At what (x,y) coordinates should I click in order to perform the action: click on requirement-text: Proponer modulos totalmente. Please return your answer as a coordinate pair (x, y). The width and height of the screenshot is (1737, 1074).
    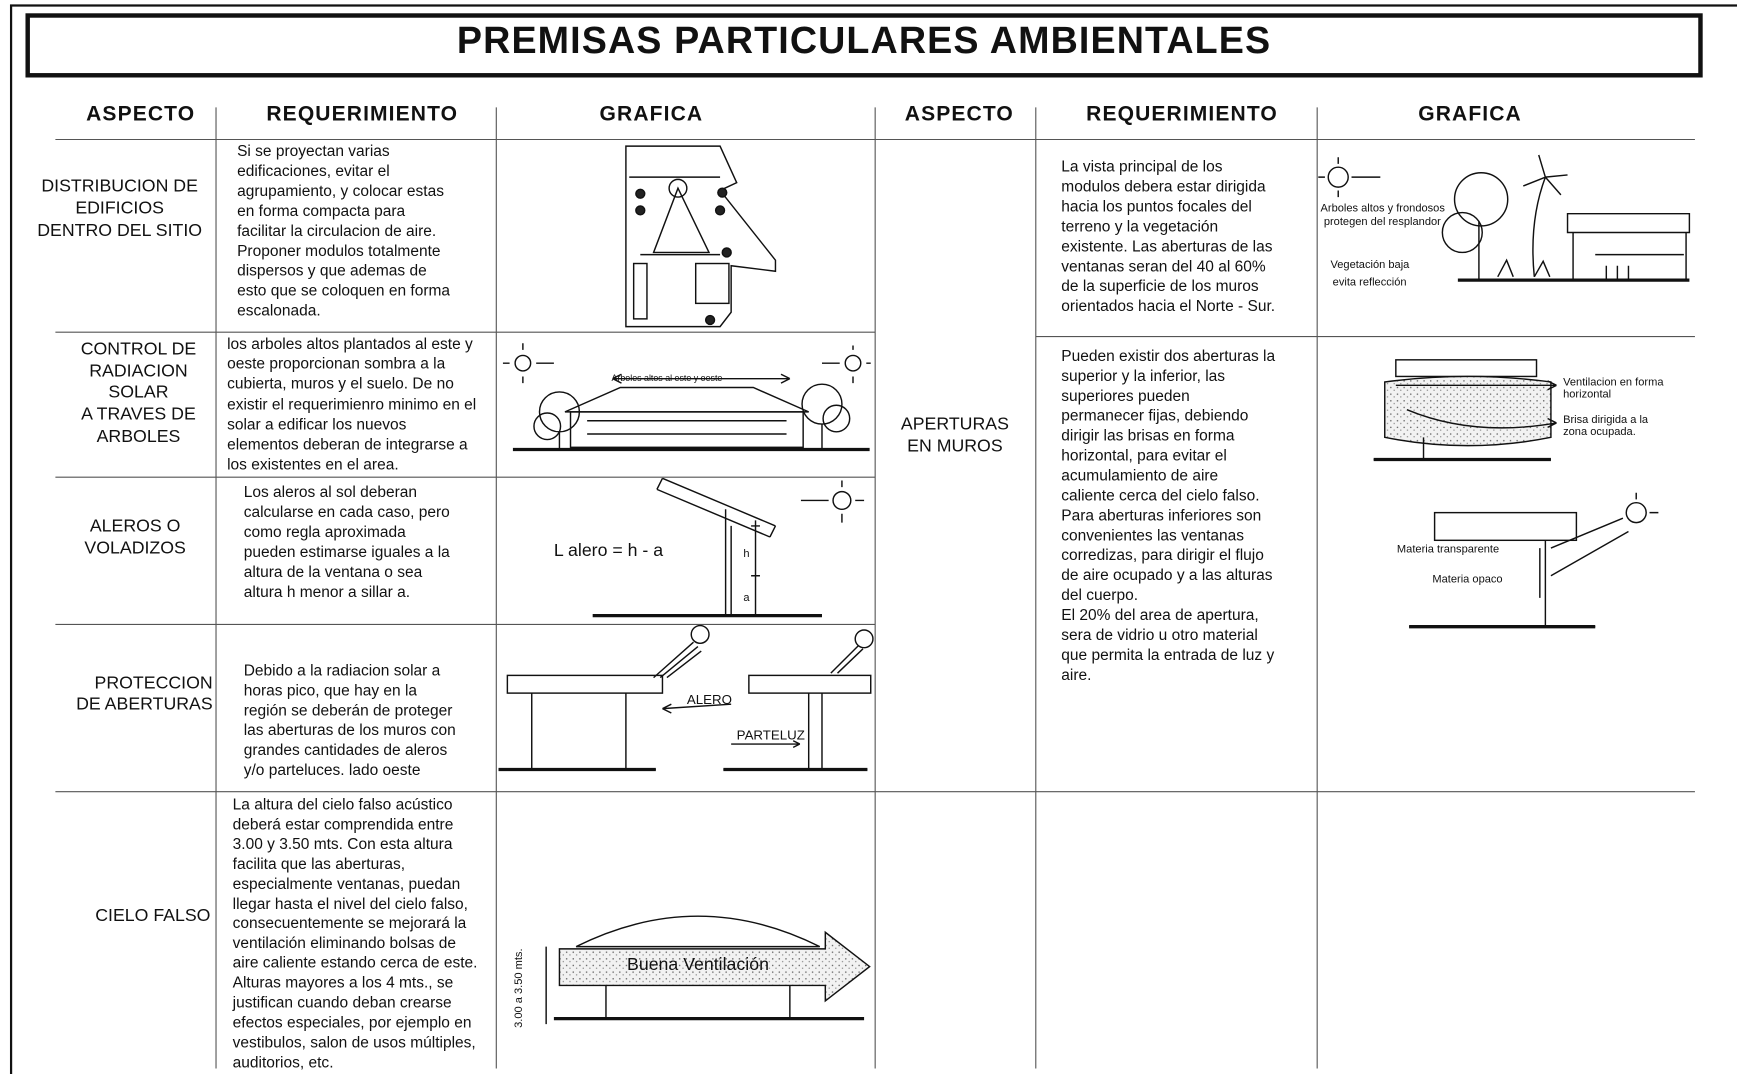
    Looking at the image, I should click on (339, 250).